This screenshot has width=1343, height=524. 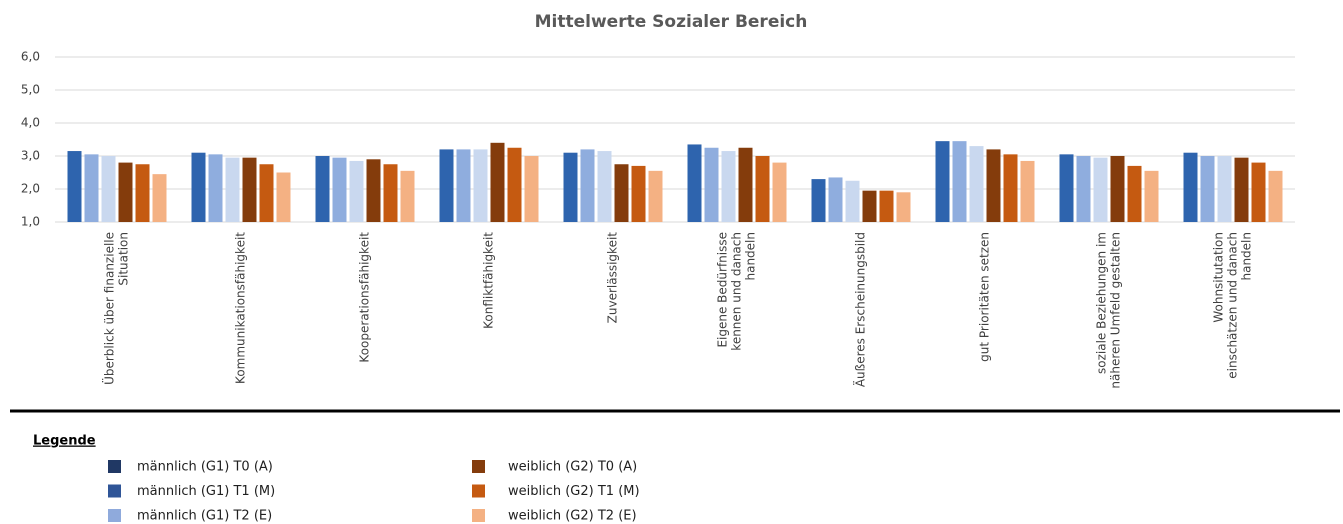 What do you see at coordinates (64, 441) in the screenshot?
I see `legend-title: Legende` at bounding box center [64, 441].